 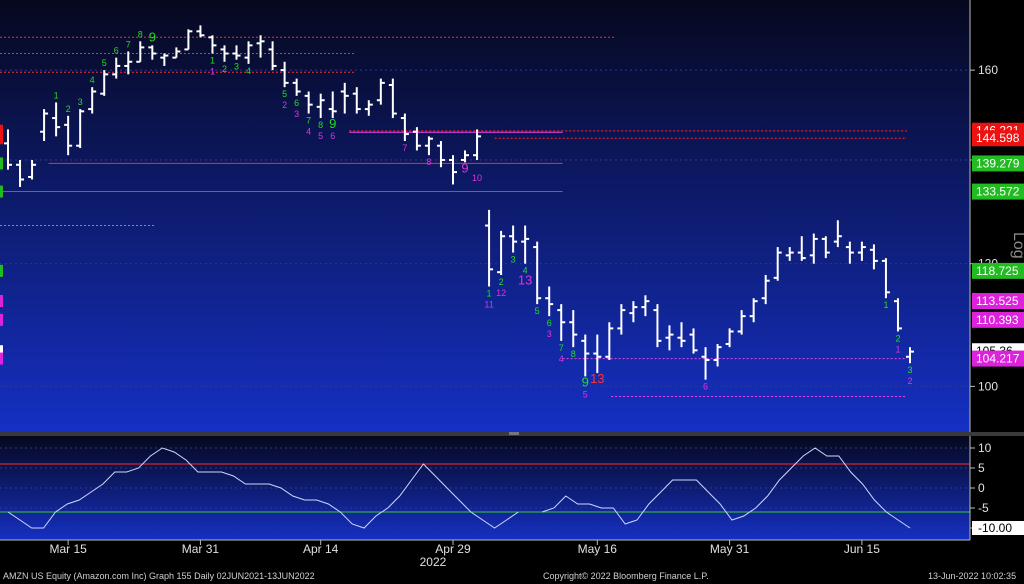 What do you see at coordinates (983, 508) in the screenshot?
I see `oscillator-axis-label: -5` at bounding box center [983, 508].